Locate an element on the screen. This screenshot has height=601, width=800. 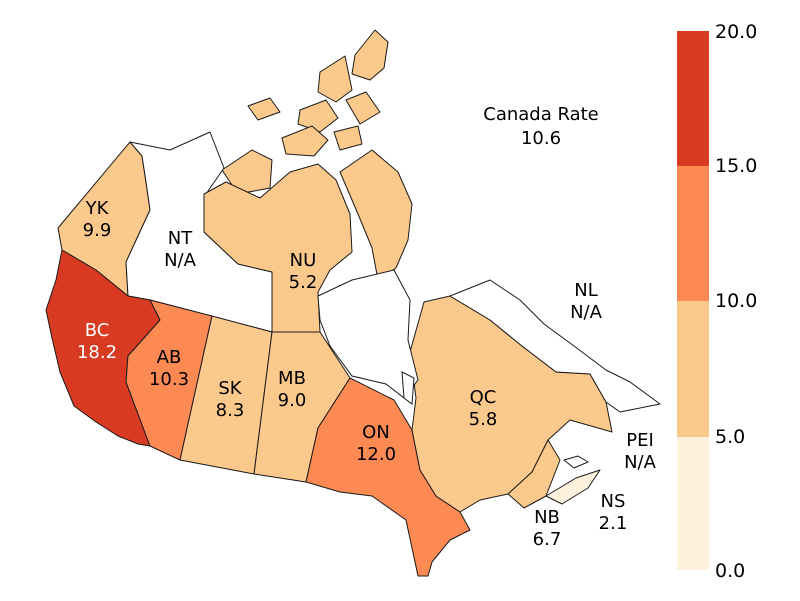
region-shape-qc is located at coordinates (511, 404).